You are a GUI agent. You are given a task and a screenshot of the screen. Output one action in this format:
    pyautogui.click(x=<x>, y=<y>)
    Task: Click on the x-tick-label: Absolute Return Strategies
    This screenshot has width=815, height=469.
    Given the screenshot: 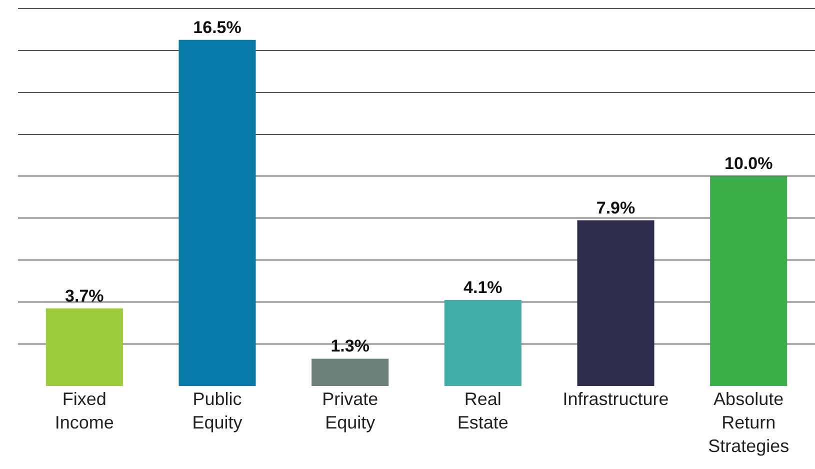 What is the action you would take?
    pyautogui.click(x=749, y=422)
    